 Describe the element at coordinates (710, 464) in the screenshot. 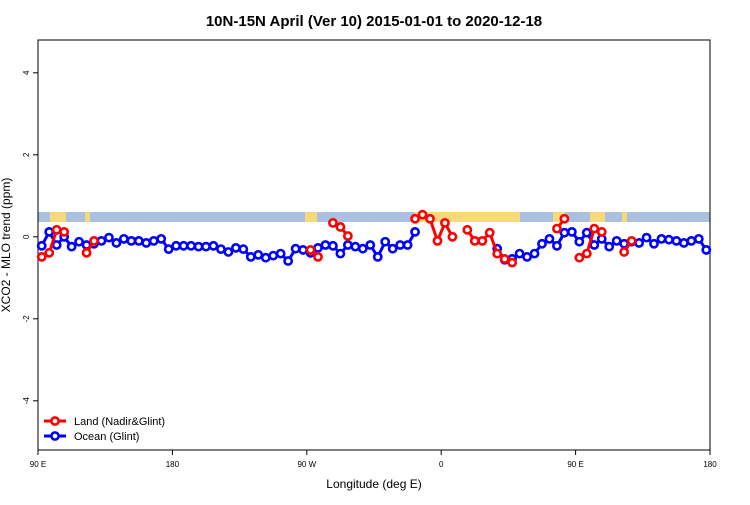

I see `x-tick-label: 180` at that location.